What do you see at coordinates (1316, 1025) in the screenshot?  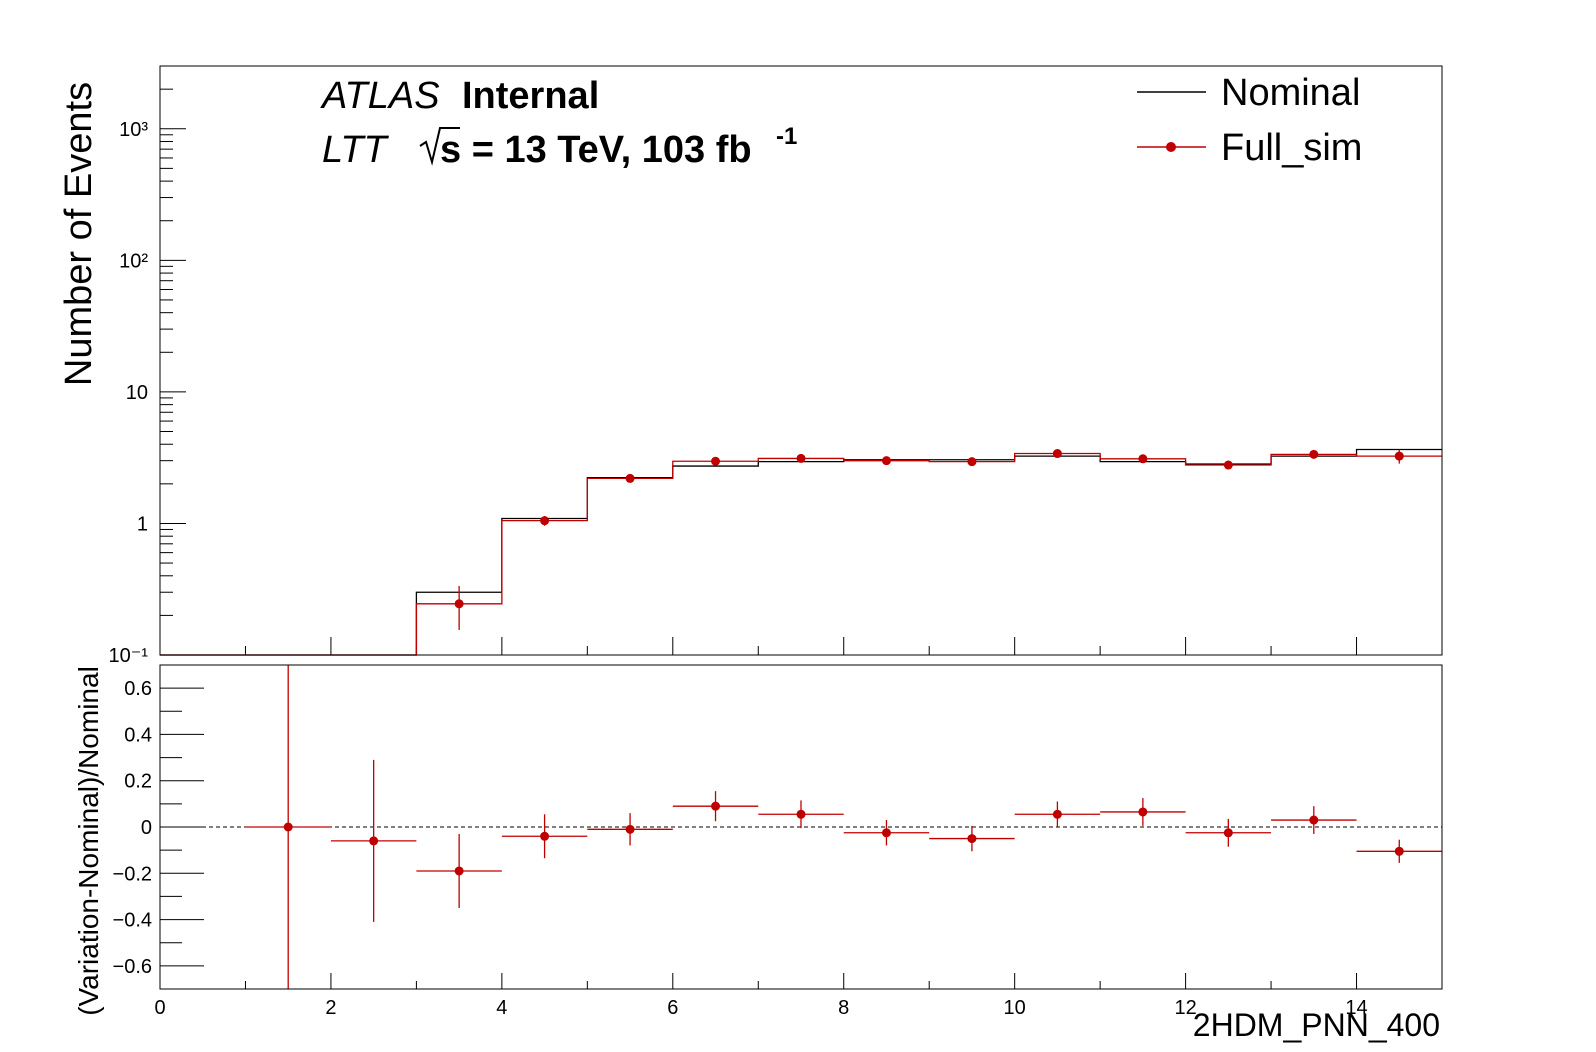 I see `x-axis-title: 2HDM_PNN_400` at bounding box center [1316, 1025].